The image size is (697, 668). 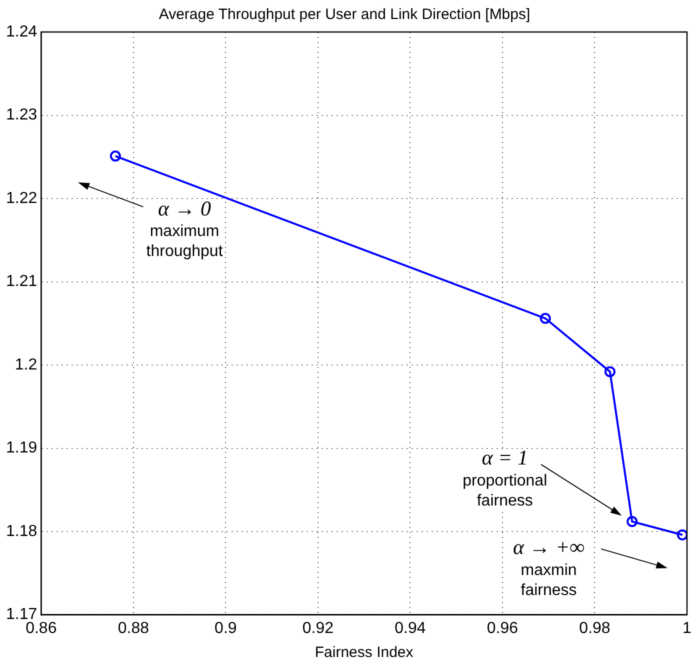 What do you see at coordinates (22, 115) in the screenshot?
I see `y-tick-label: 1.23` at bounding box center [22, 115].